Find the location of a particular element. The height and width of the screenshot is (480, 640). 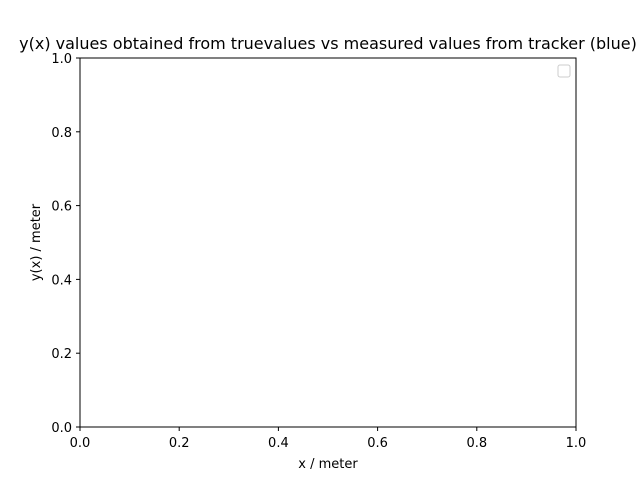

y-tick-label: 1.0 is located at coordinates (61, 59).